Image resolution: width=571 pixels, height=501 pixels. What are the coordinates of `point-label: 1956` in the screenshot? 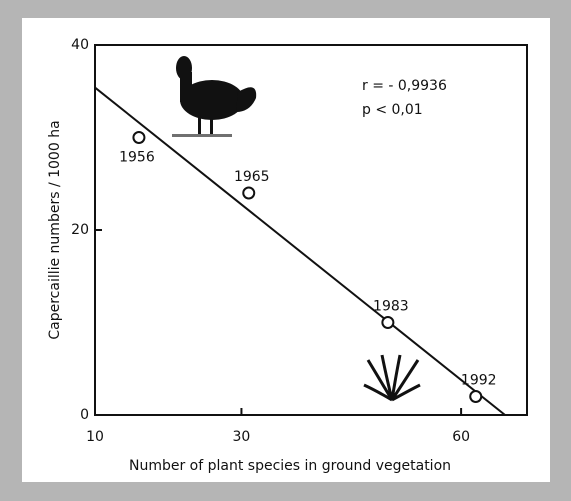 It's located at (137, 158).